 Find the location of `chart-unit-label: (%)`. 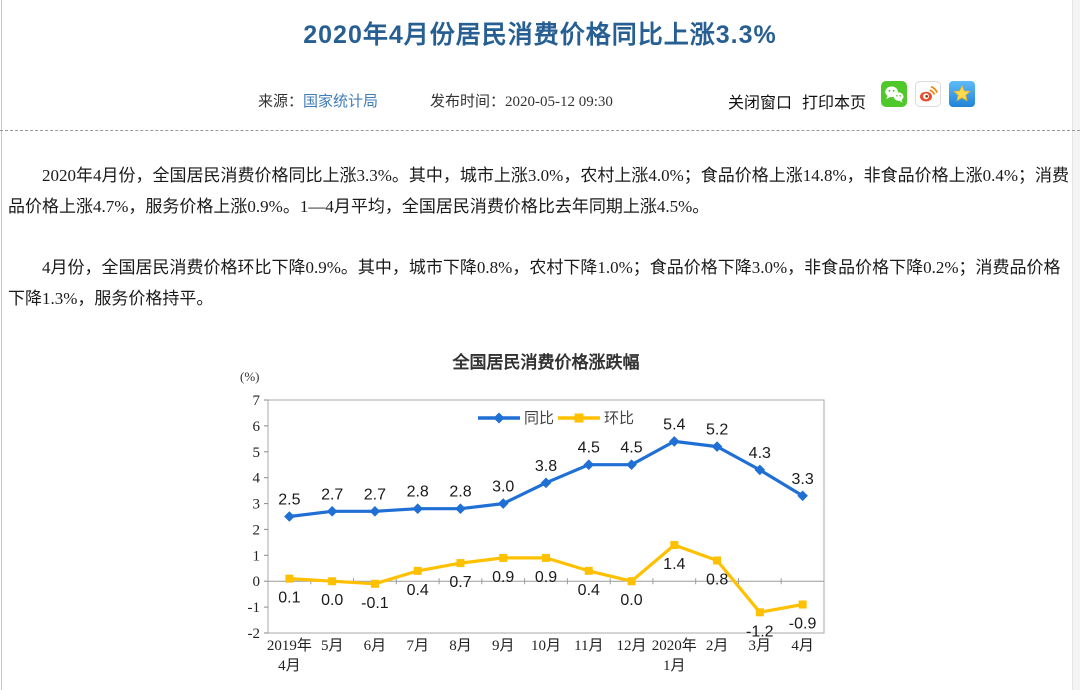

chart-unit-label: (%) is located at coordinates (250, 376).